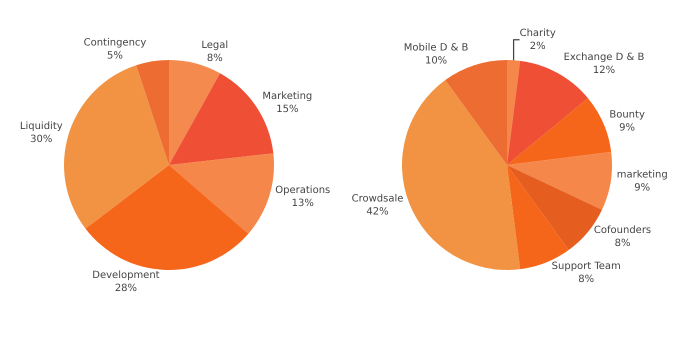 This screenshot has height=344, width=676. What do you see at coordinates (586, 266) in the screenshot?
I see `slice-label: Support Team` at bounding box center [586, 266].